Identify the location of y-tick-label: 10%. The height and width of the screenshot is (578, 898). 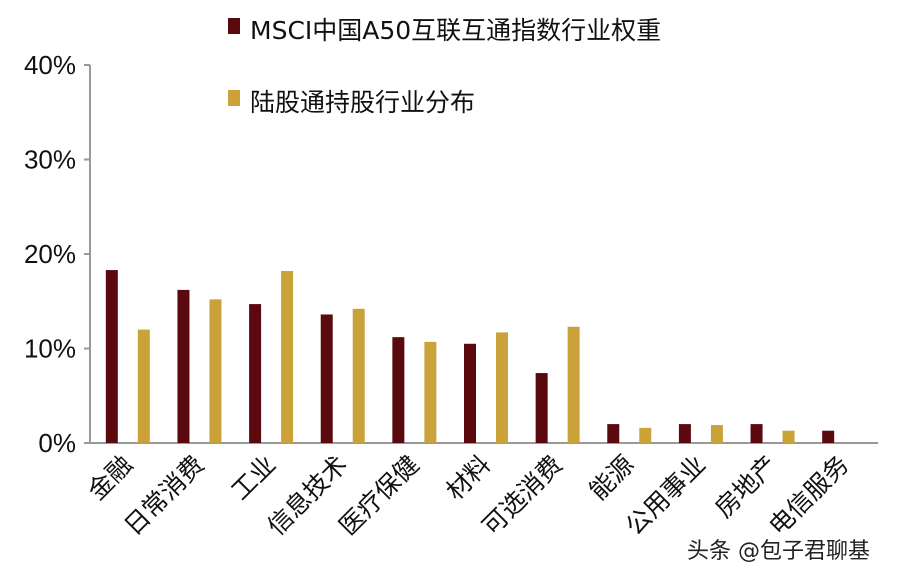
(50, 349).